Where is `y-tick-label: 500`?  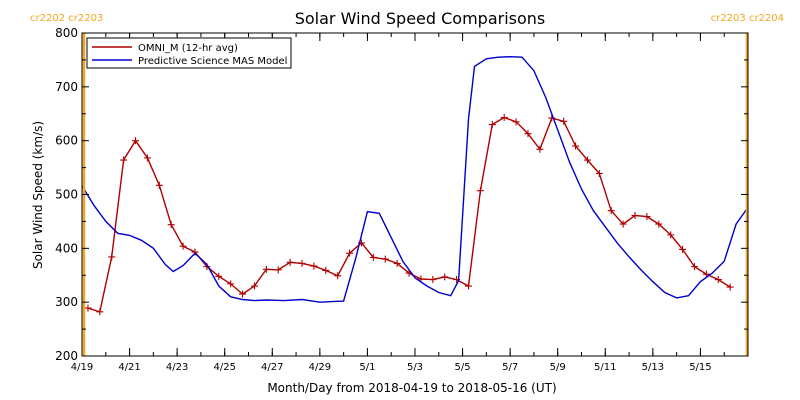
y-tick-label: 500 is located at coordinates (66, 195).